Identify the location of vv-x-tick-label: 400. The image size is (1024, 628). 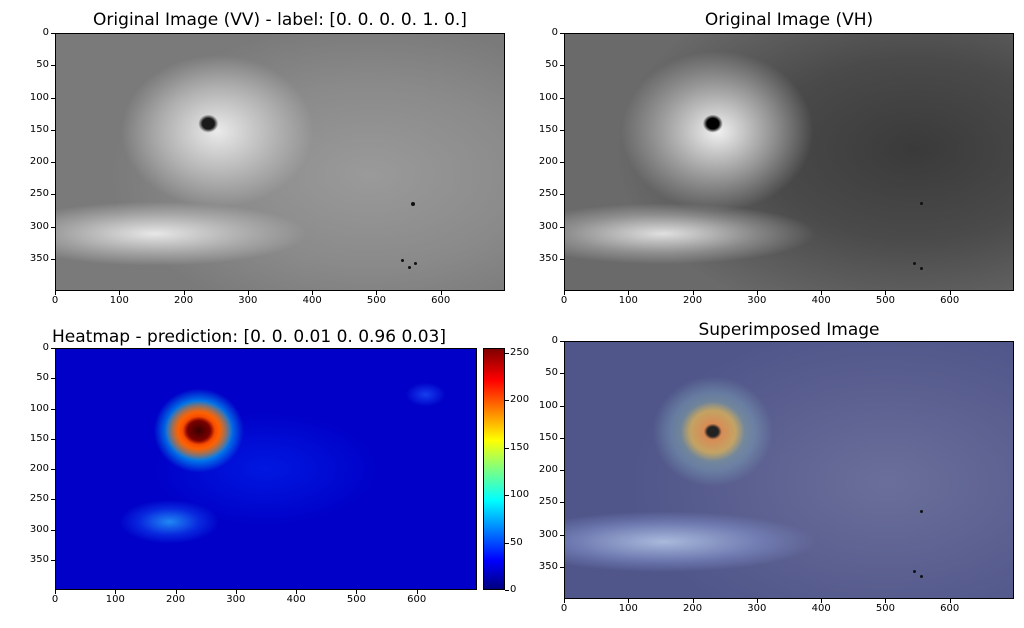
(312, 300).